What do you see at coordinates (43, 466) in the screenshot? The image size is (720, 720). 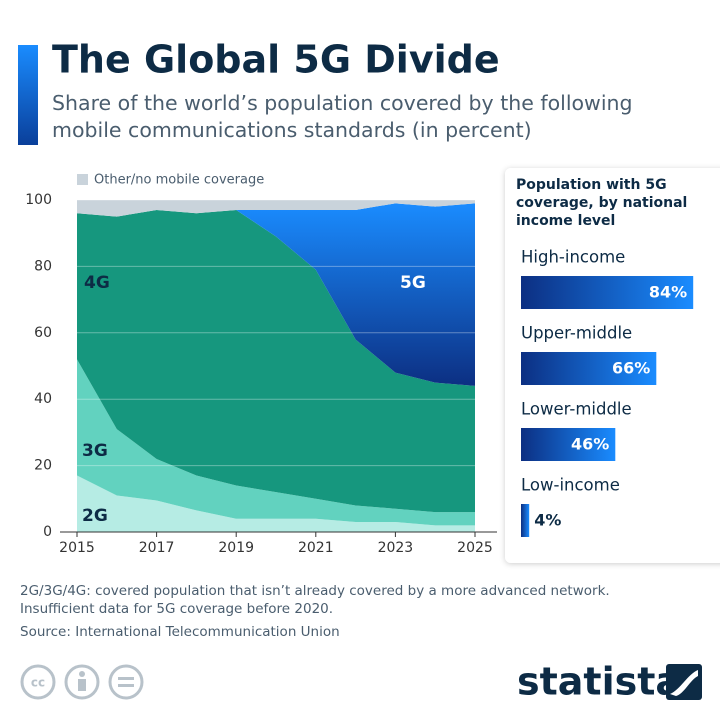 I see `y-tick-label: 20` at bounding box center [43, 466].